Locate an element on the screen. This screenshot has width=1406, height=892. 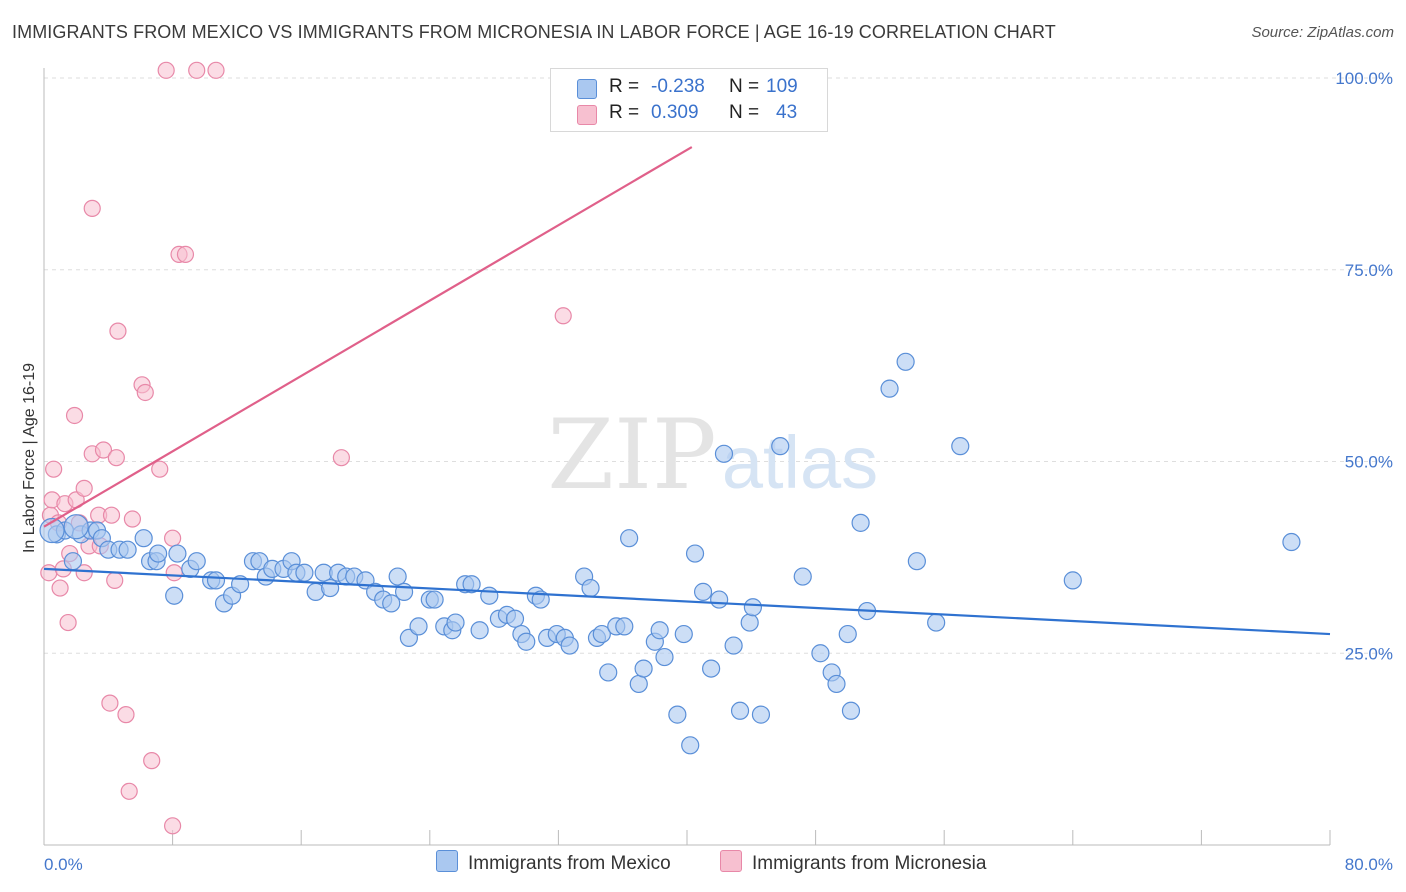
y-tick-label: 75.0% is located at coordinates (1369, 270).